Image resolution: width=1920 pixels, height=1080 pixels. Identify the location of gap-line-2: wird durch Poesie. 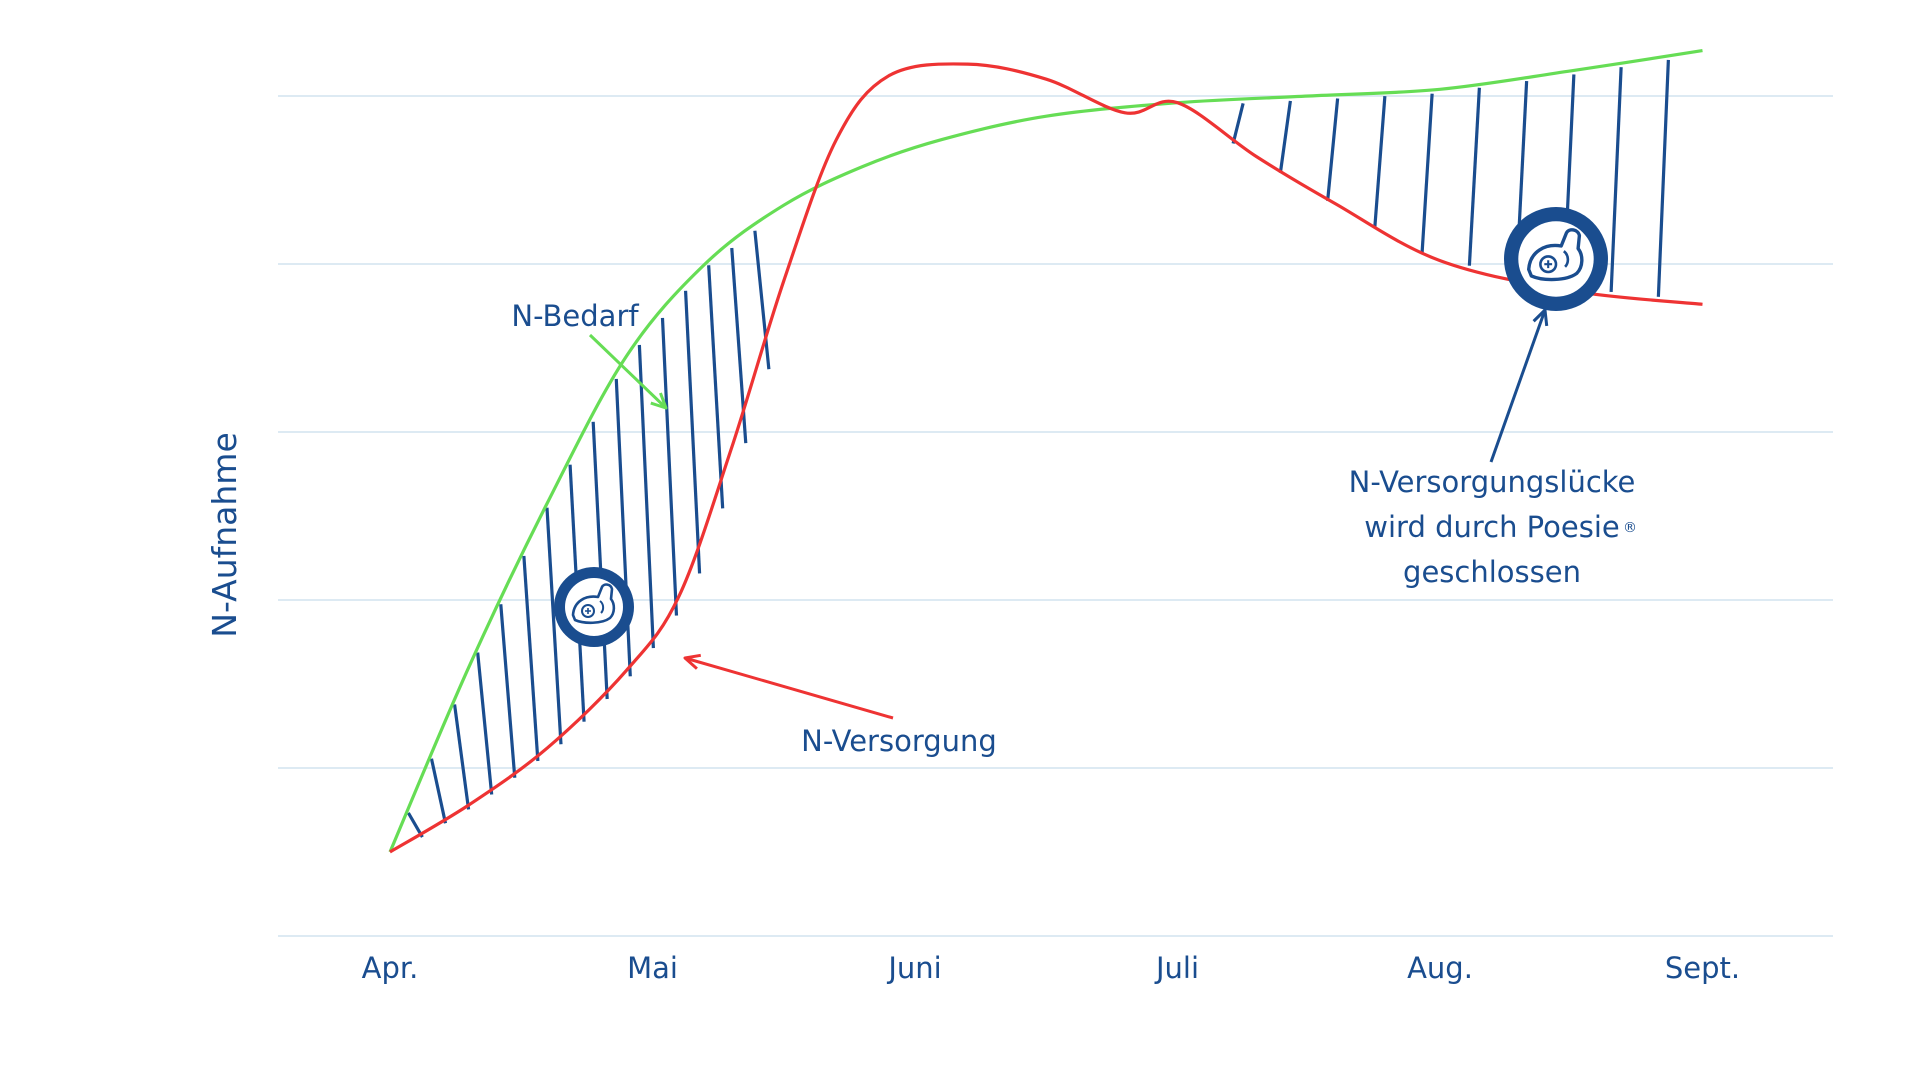
(1491, 527).